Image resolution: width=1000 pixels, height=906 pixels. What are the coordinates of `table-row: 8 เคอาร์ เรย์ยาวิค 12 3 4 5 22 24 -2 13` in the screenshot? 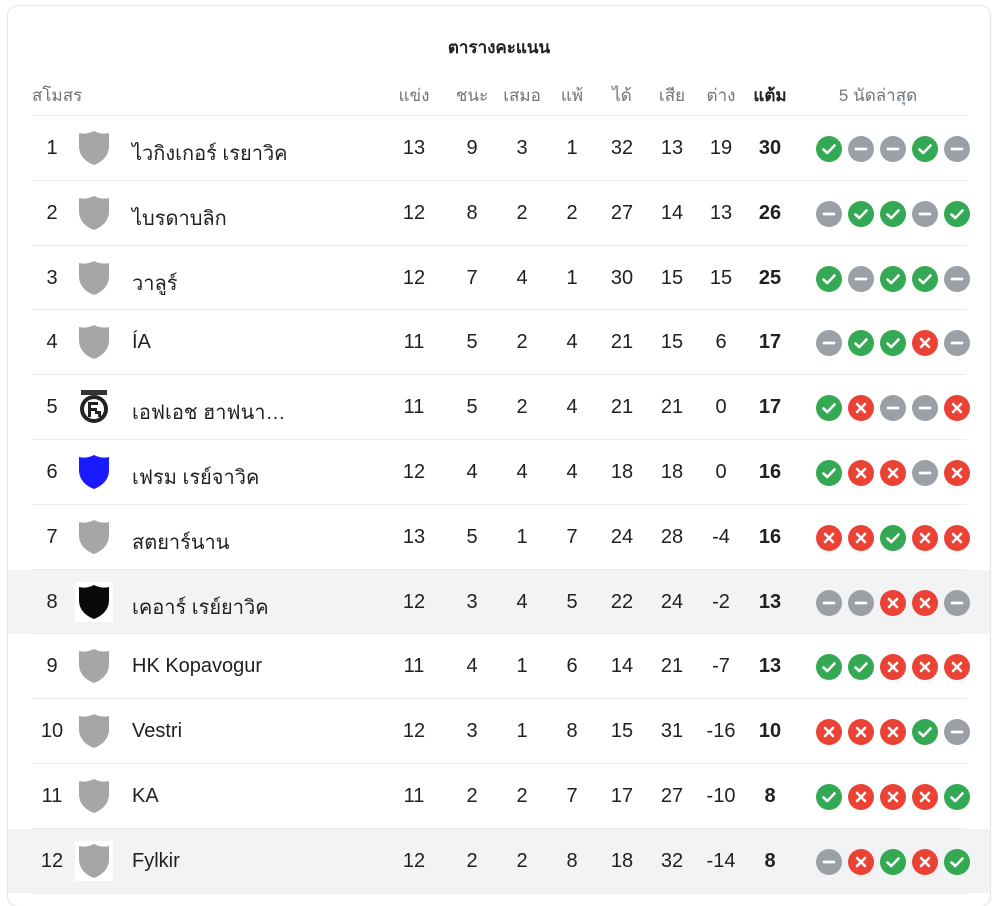 It's located at (499, 601).